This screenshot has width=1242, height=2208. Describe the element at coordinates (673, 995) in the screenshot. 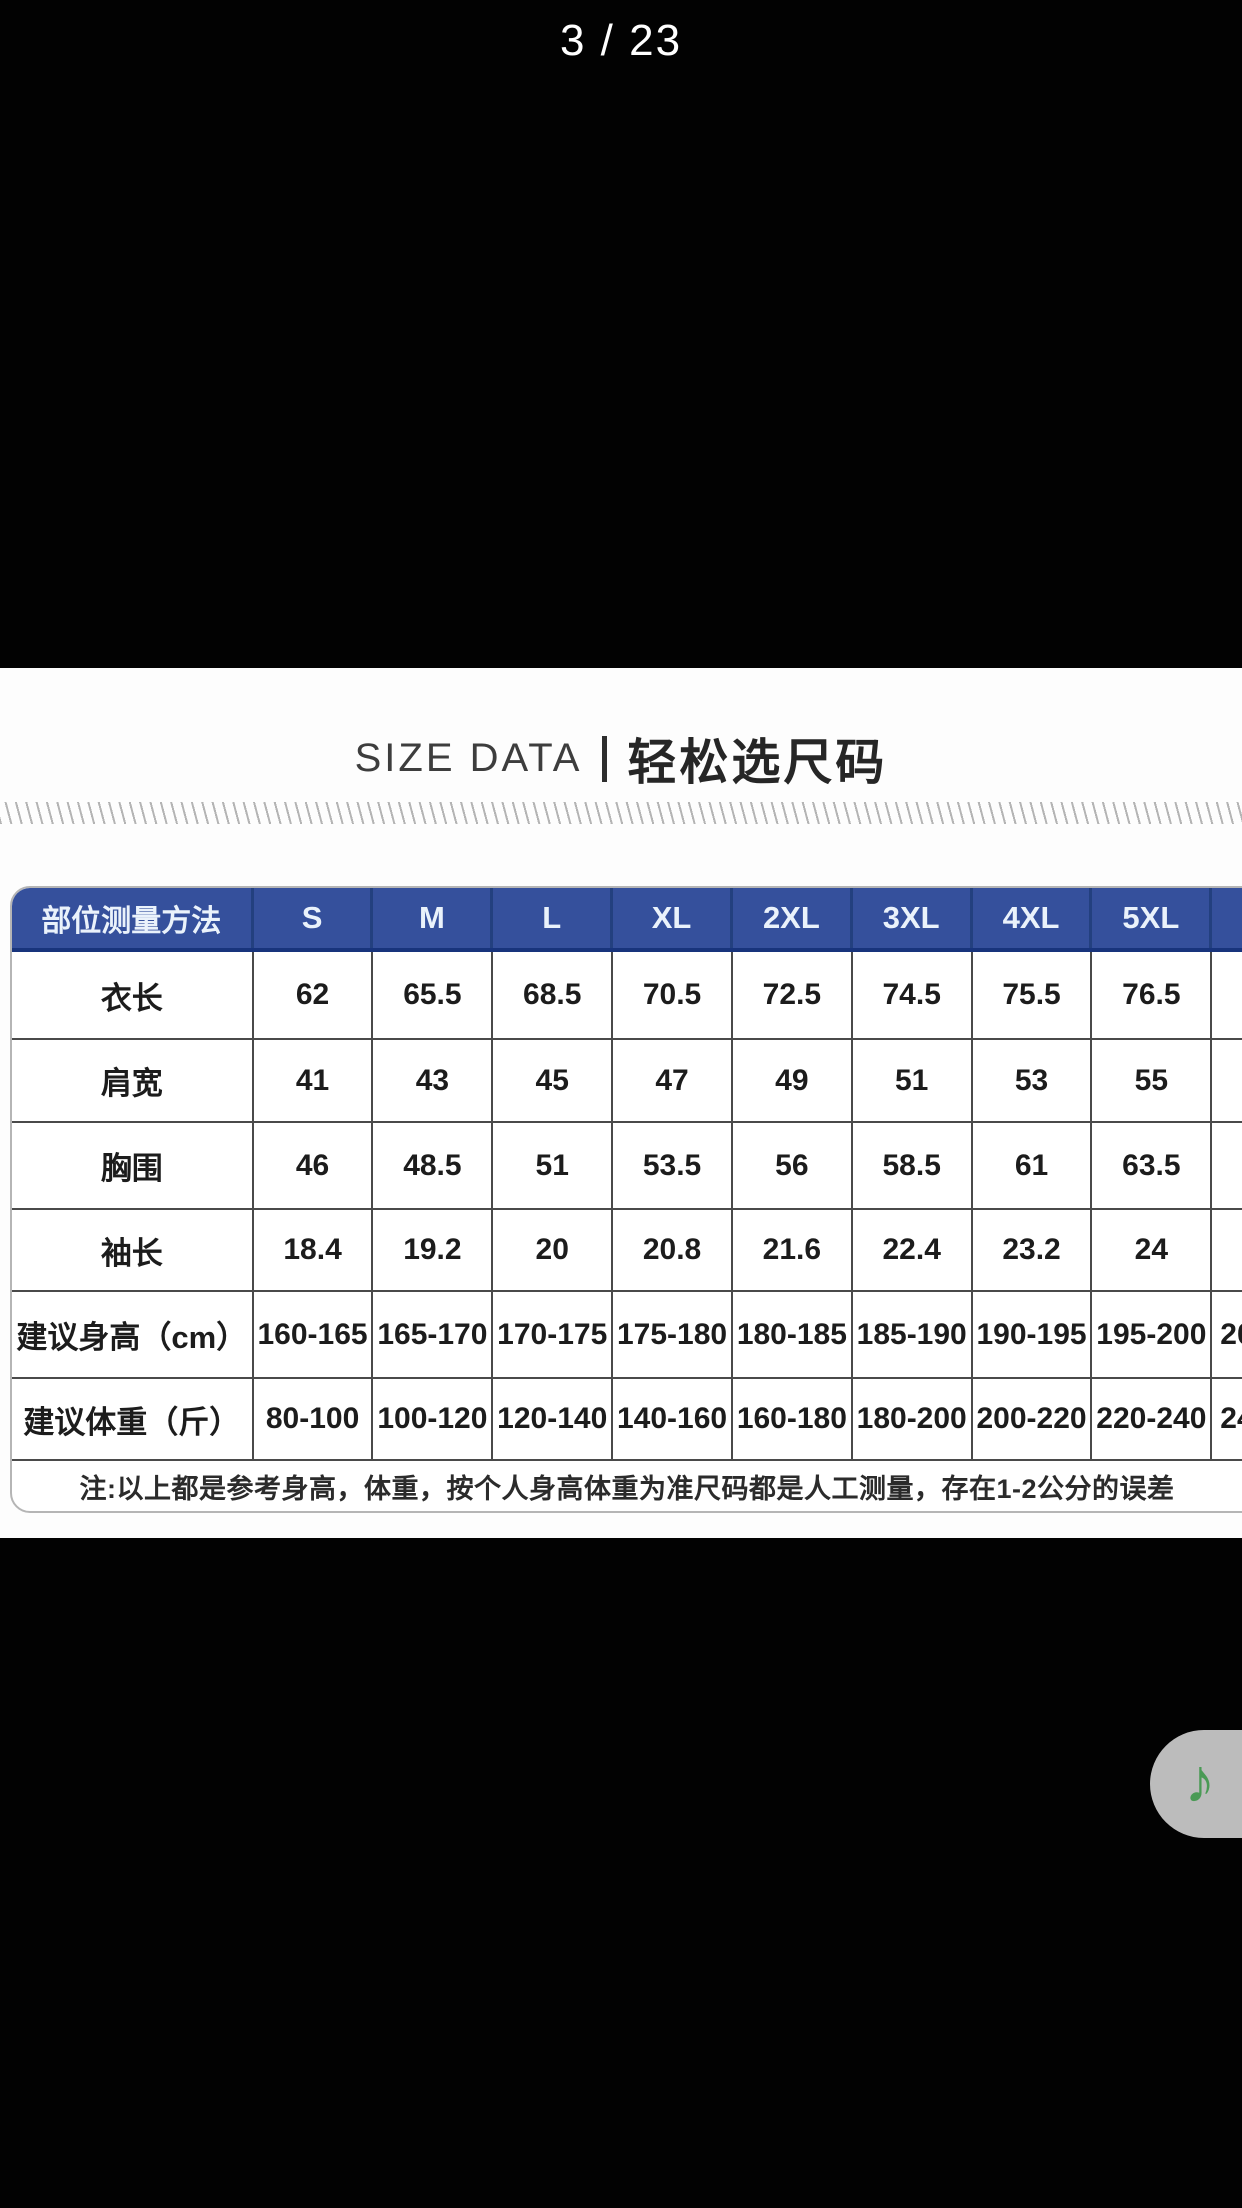

I see `table-cell: 70.5` at that location.